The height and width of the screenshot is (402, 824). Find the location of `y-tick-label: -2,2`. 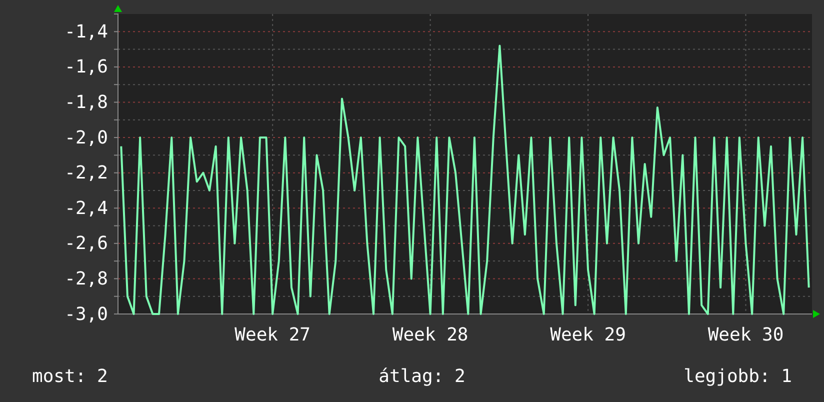

y-tick-label: -2,2 is located at coordinates (86, 173).